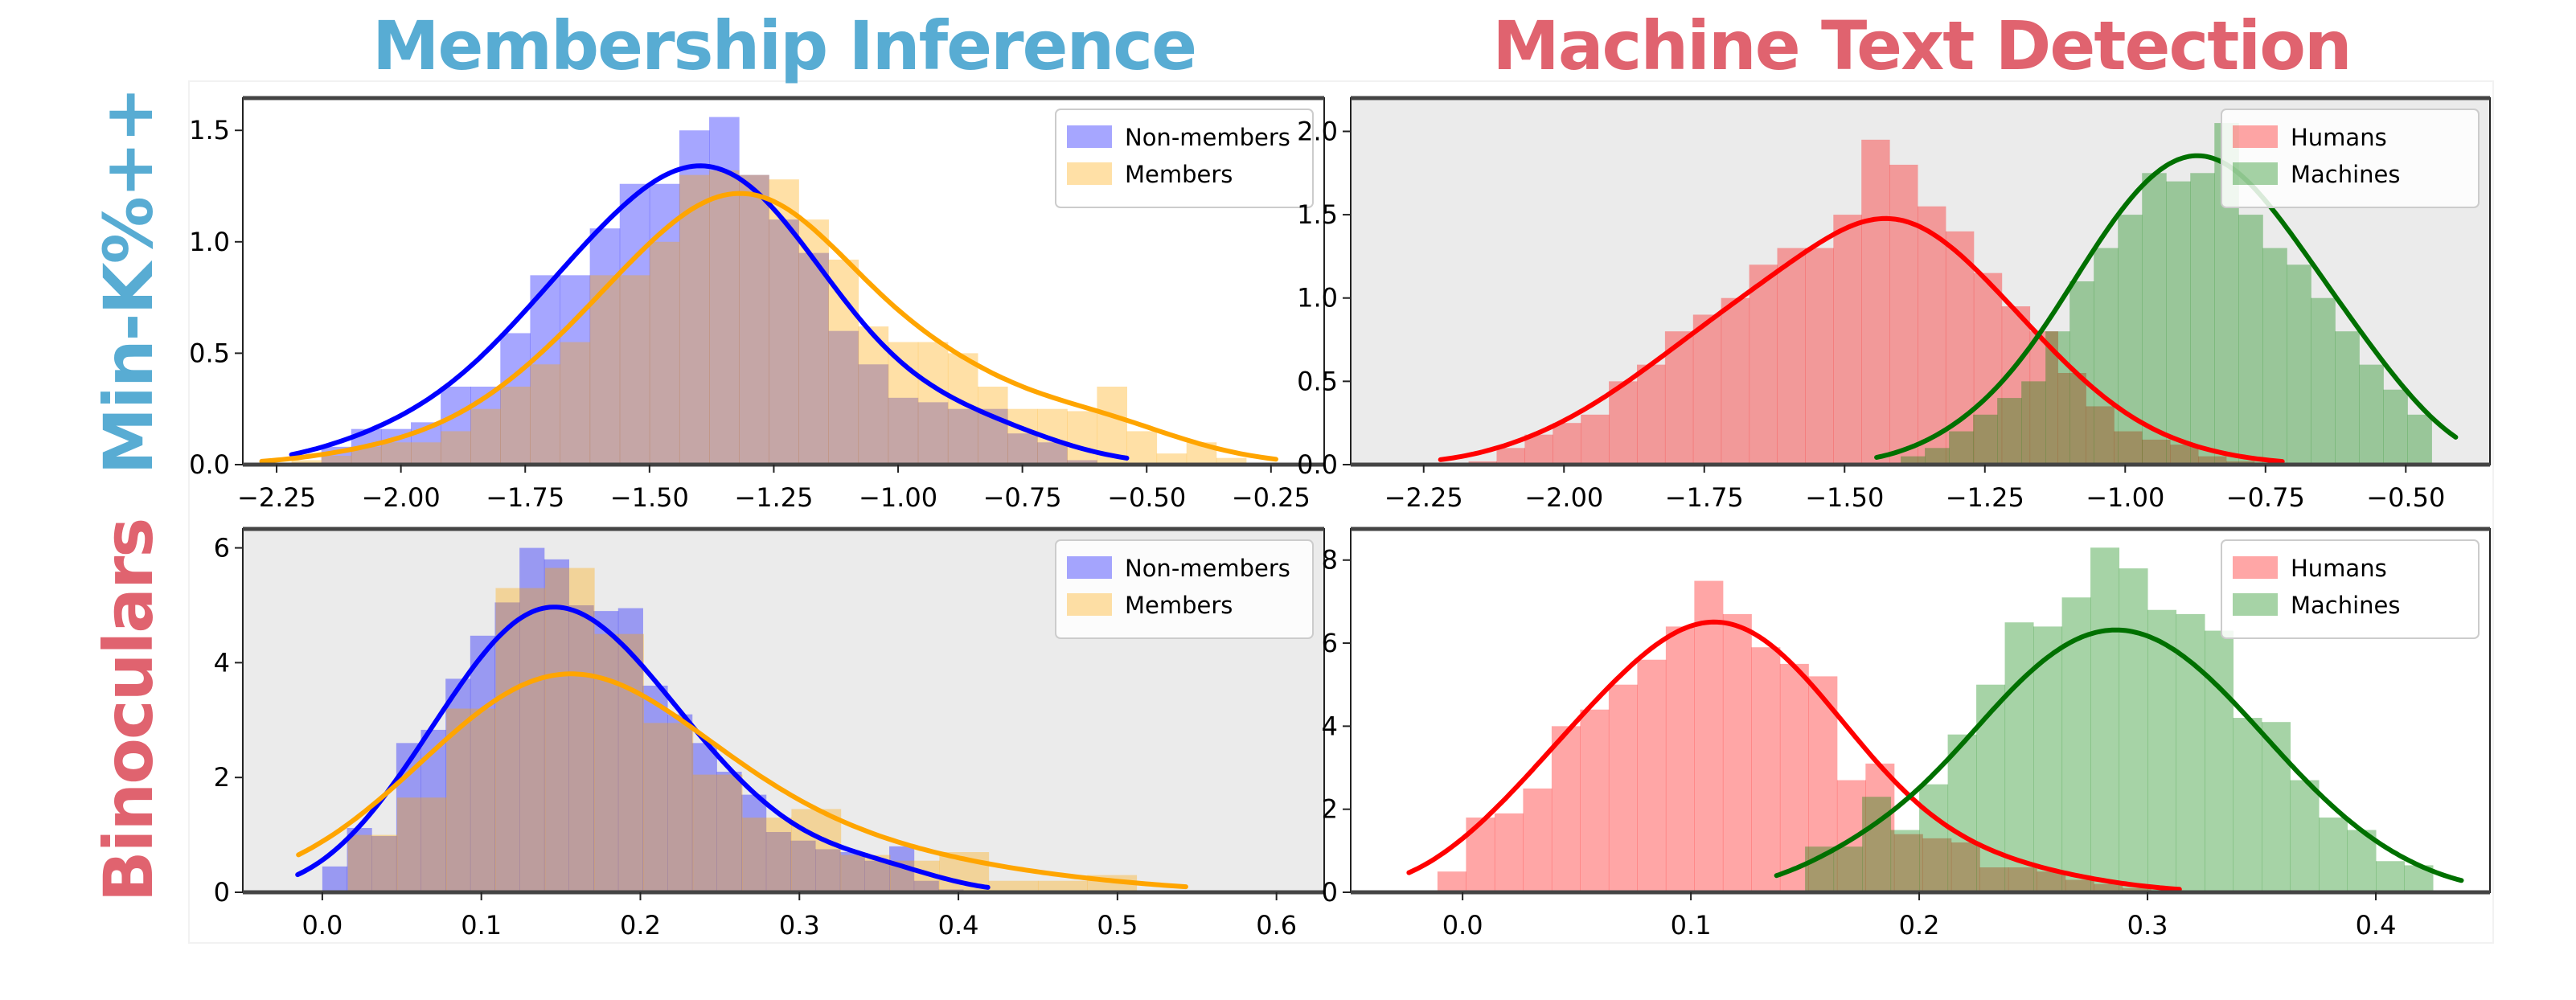 The height and width of the screenshot is (1000, 2576). Describe the element at coordinates (784, 45) in the screenshot. I see `column-title-membership-inference: Membership Inference` at that location.